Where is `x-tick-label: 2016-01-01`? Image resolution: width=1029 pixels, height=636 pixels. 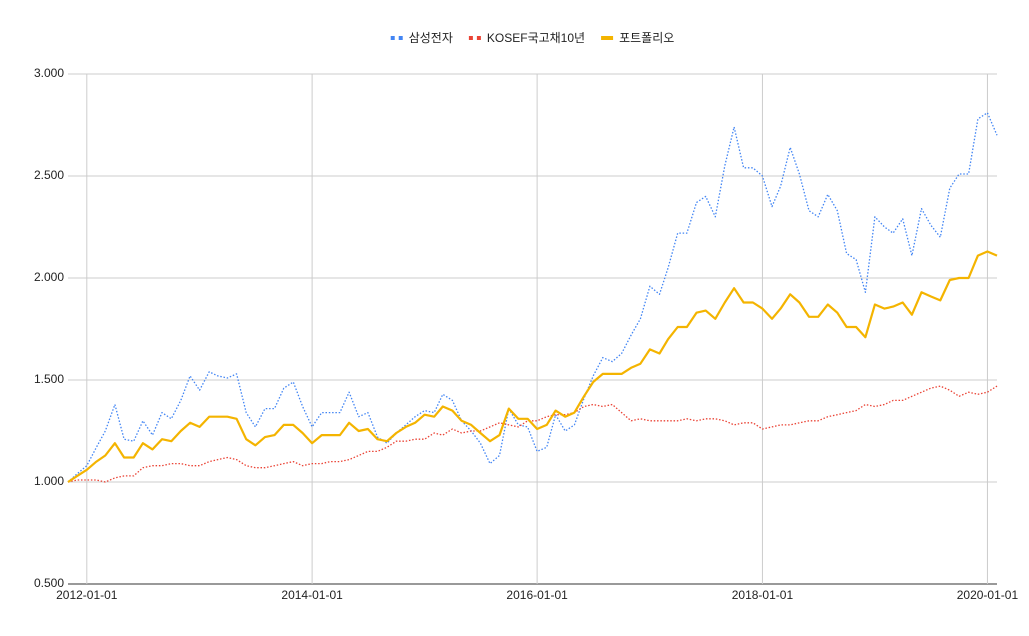
x-tick-label: 2016-01-01 is located at coordinates (537, 595).